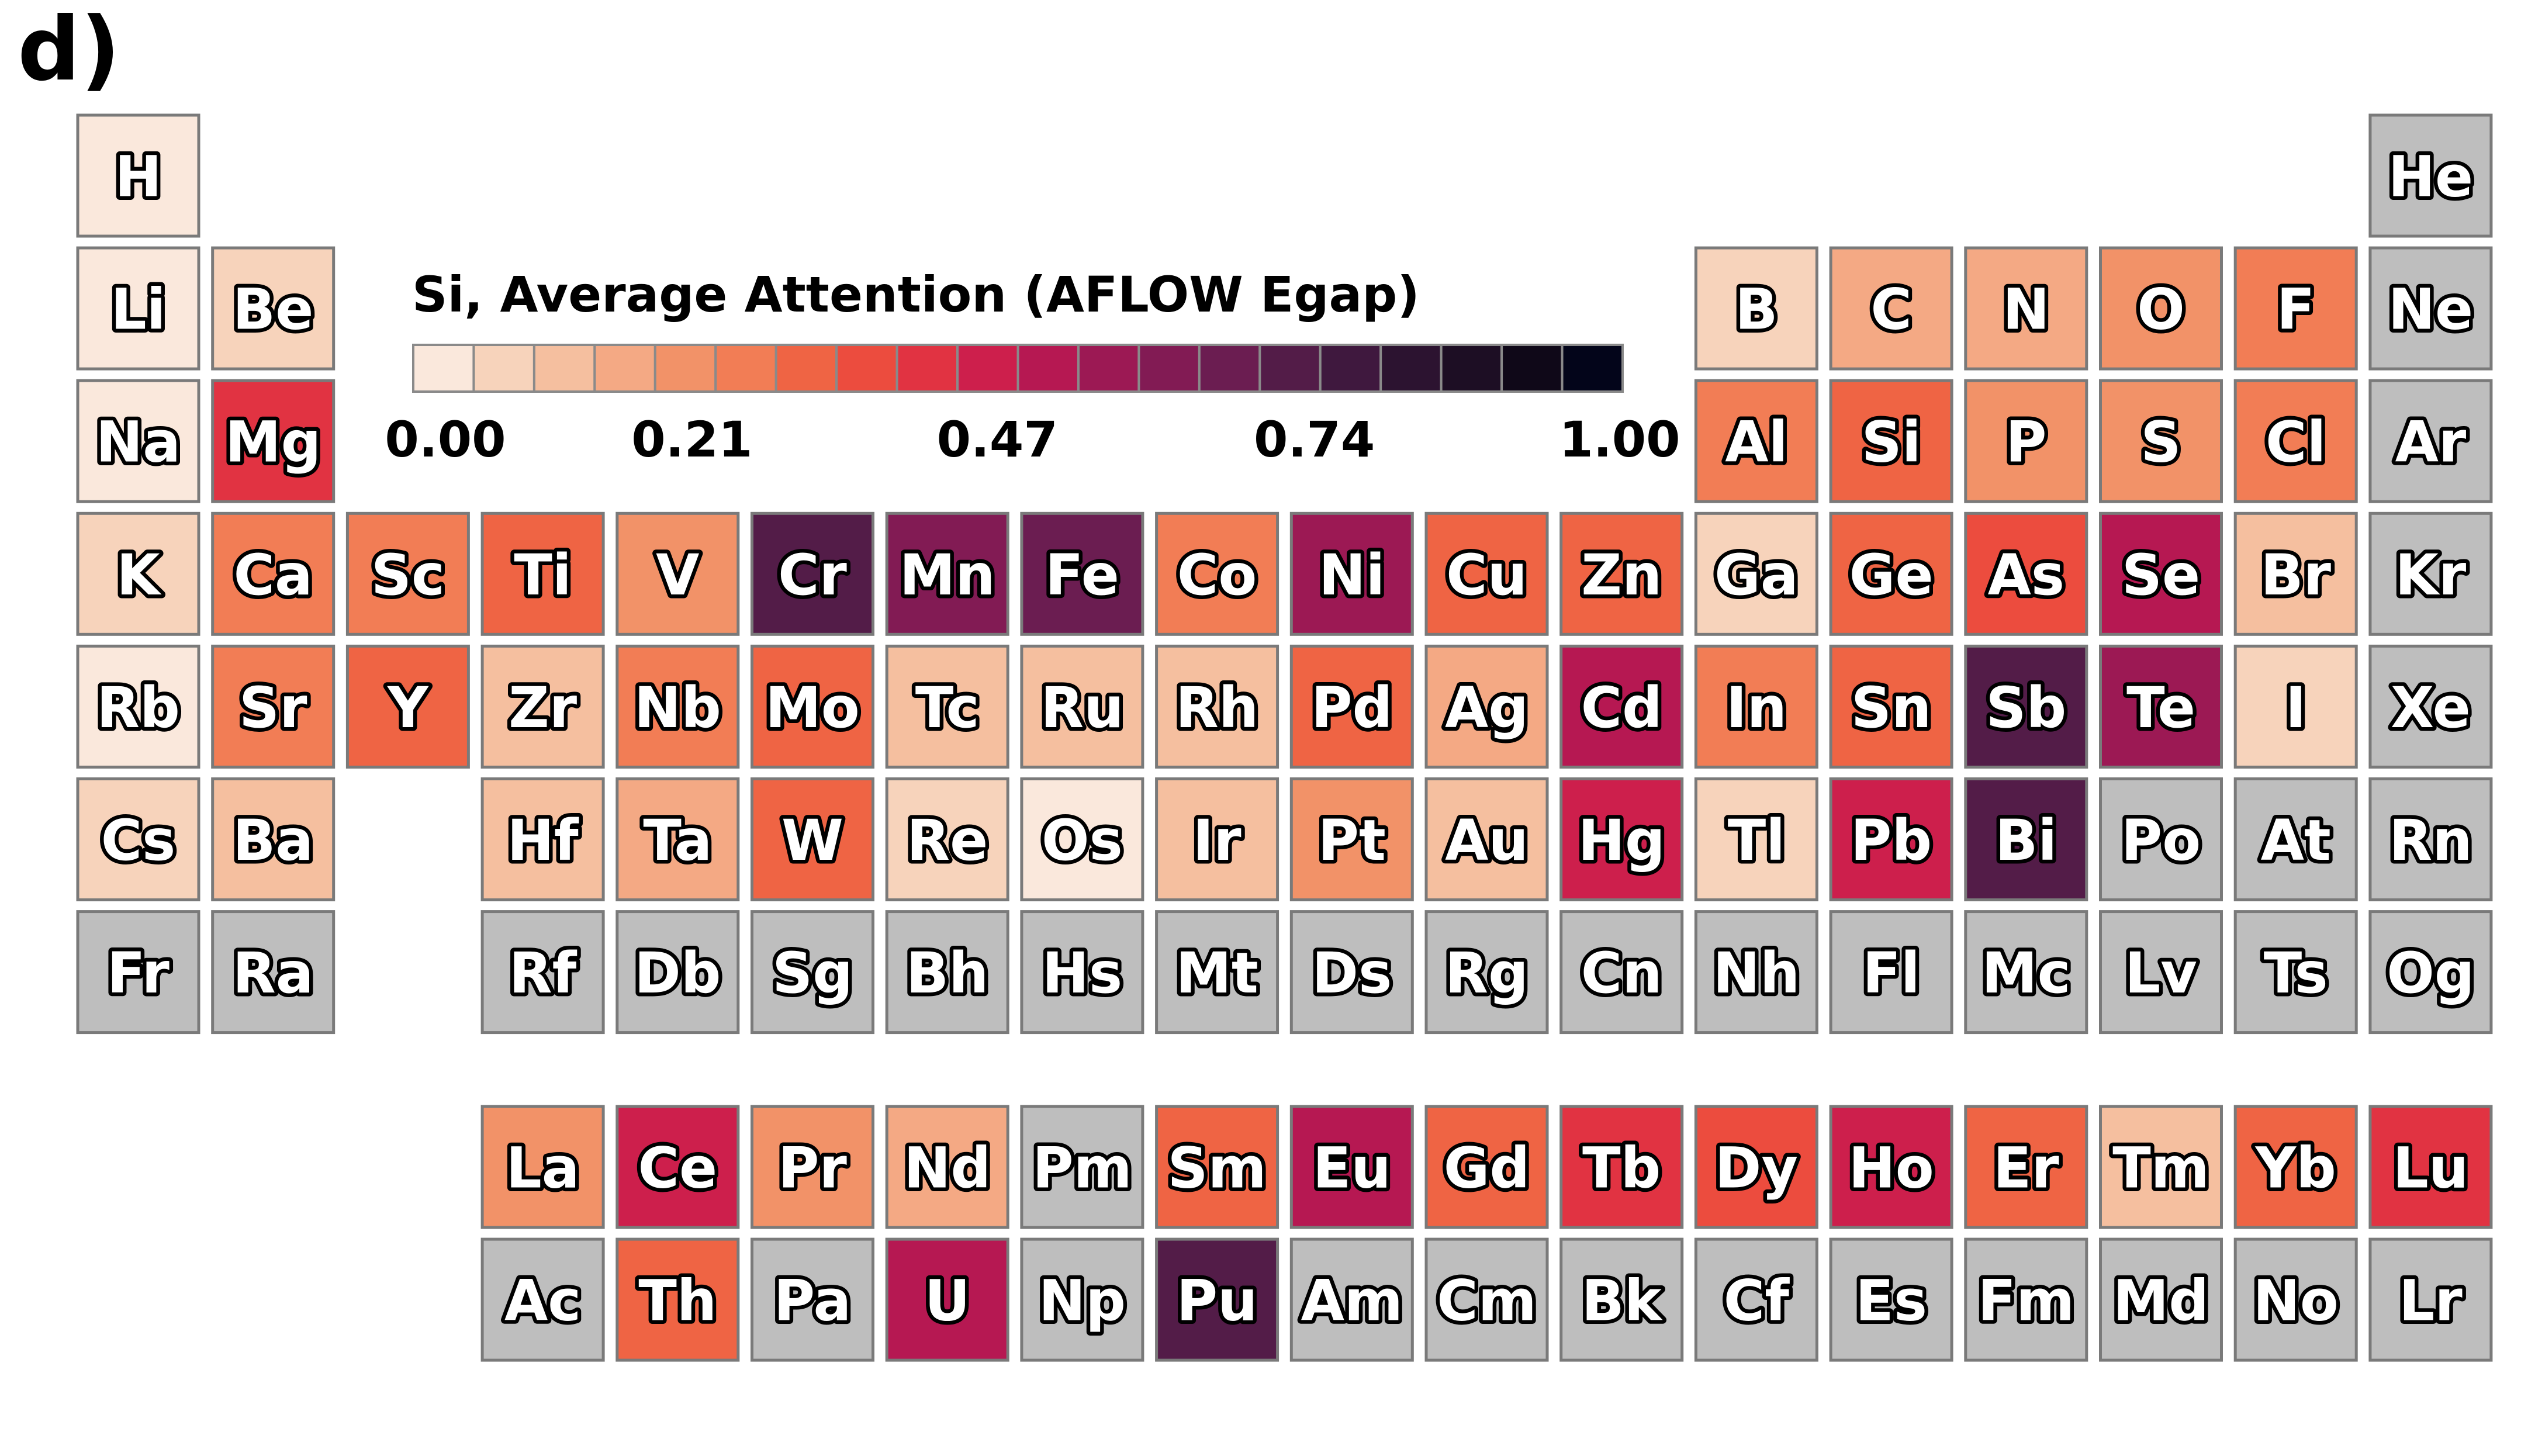  What do you see at coordinates (806, 368) in the screenshot?
I see `colorbar-bin` at bounding box center [806, 368].